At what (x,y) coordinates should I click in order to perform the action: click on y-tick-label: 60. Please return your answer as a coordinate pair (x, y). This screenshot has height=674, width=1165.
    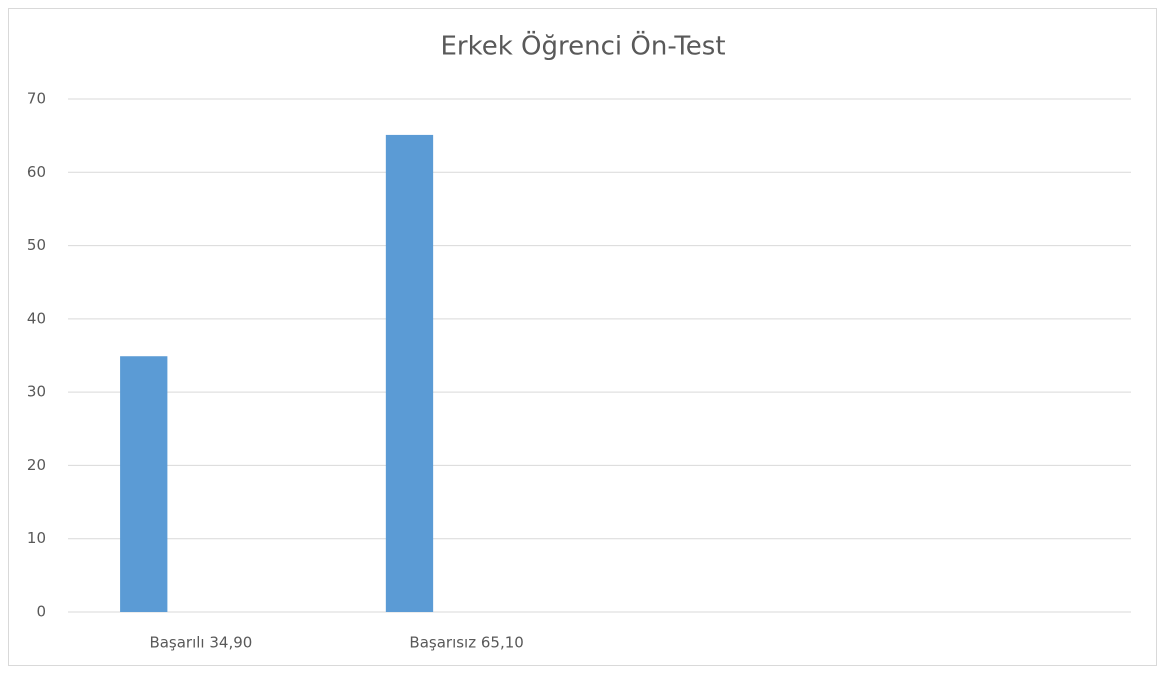
    Looking at the image, I should click on (36, 172).